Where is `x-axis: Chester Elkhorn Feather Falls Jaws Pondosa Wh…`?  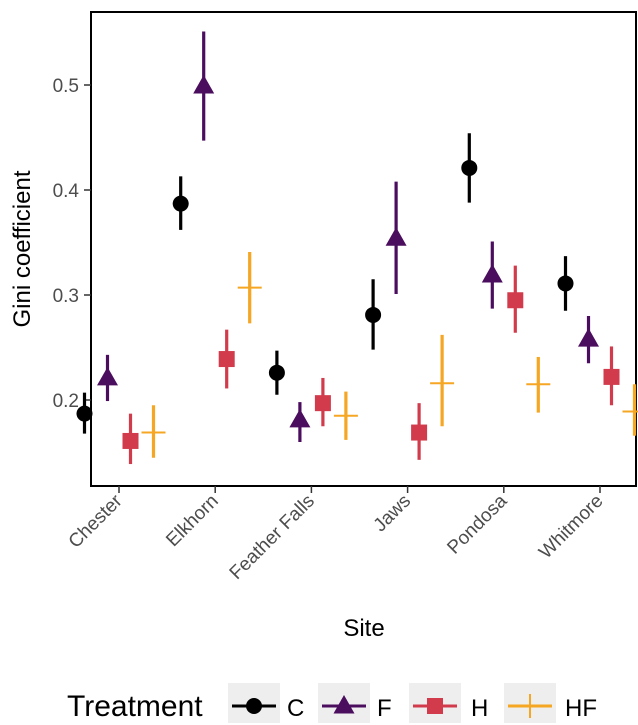
x-axis: Chester Elkhorn Feather Falls Jaws Pondosa Wh… is located at coordinates (336, 535).